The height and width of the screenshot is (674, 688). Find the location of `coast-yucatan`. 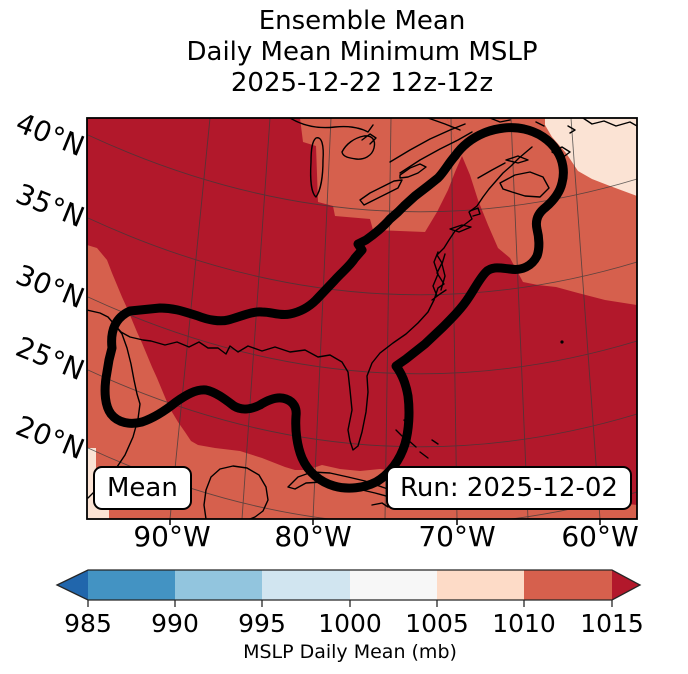

coast-yucatan is located at coordinates (236, 492).